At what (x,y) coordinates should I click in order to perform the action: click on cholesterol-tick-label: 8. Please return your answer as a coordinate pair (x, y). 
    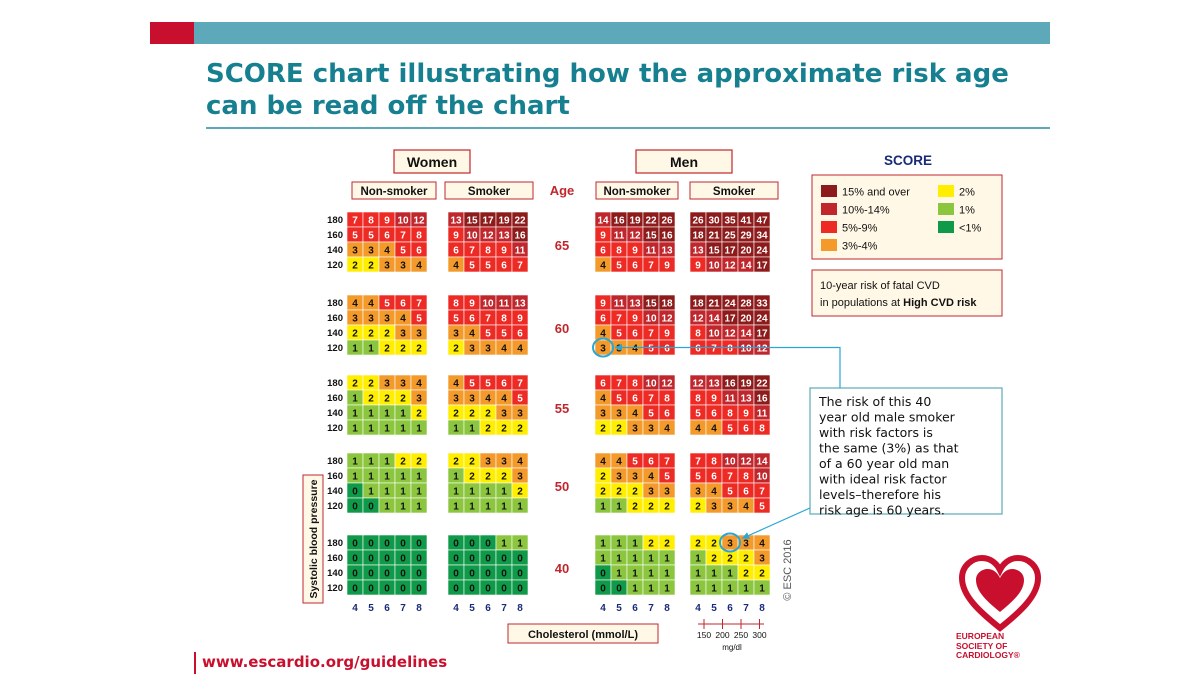
    Looking at the image, I should click on (520, 608).